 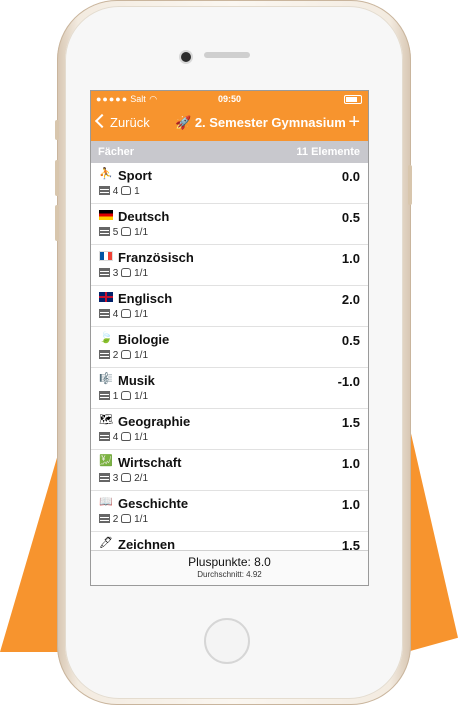 I want to click on status-bar: ●●●●● Salt ◠ 09:50, so click(x=229, y=99).